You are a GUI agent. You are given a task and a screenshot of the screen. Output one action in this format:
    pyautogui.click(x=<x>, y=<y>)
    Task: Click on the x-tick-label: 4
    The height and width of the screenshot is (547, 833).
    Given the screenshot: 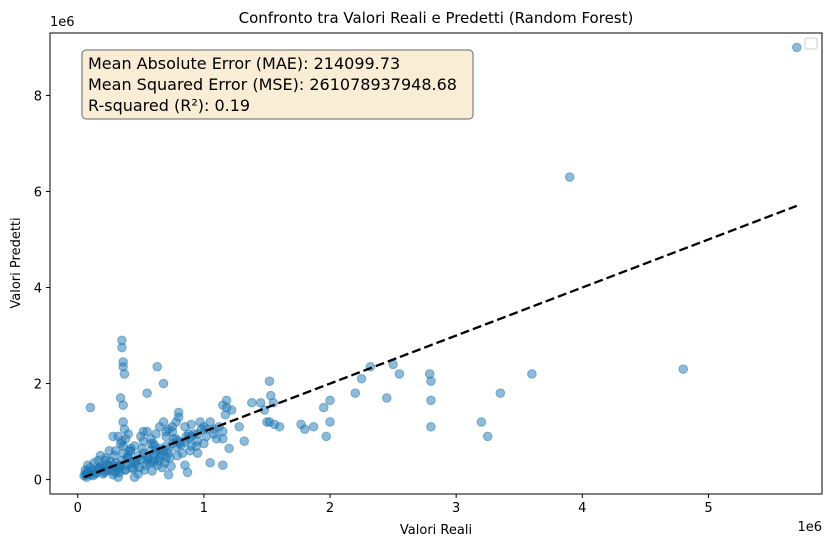 What is the action you would take?
    pyautogui.click(x=582, y=508)
    